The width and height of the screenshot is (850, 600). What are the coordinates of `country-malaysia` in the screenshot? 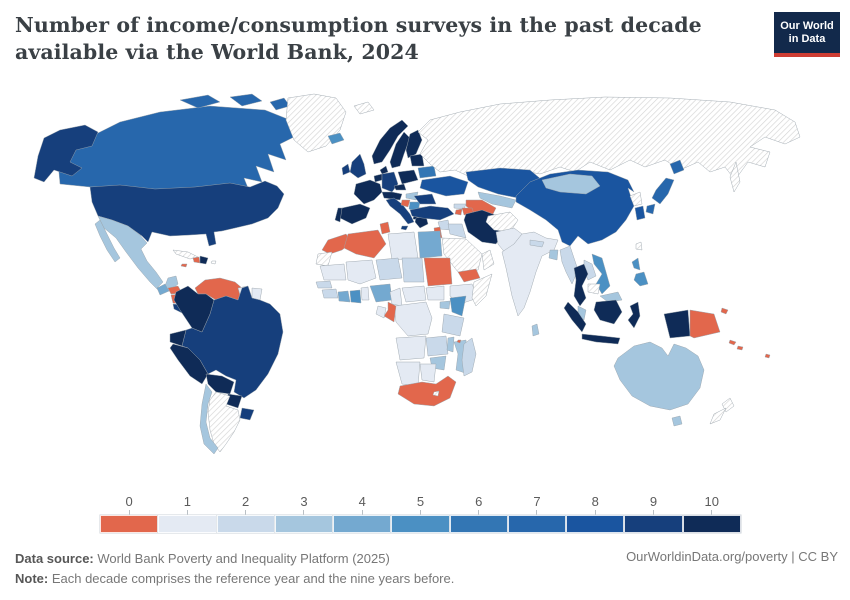 It's located at (582, 313).